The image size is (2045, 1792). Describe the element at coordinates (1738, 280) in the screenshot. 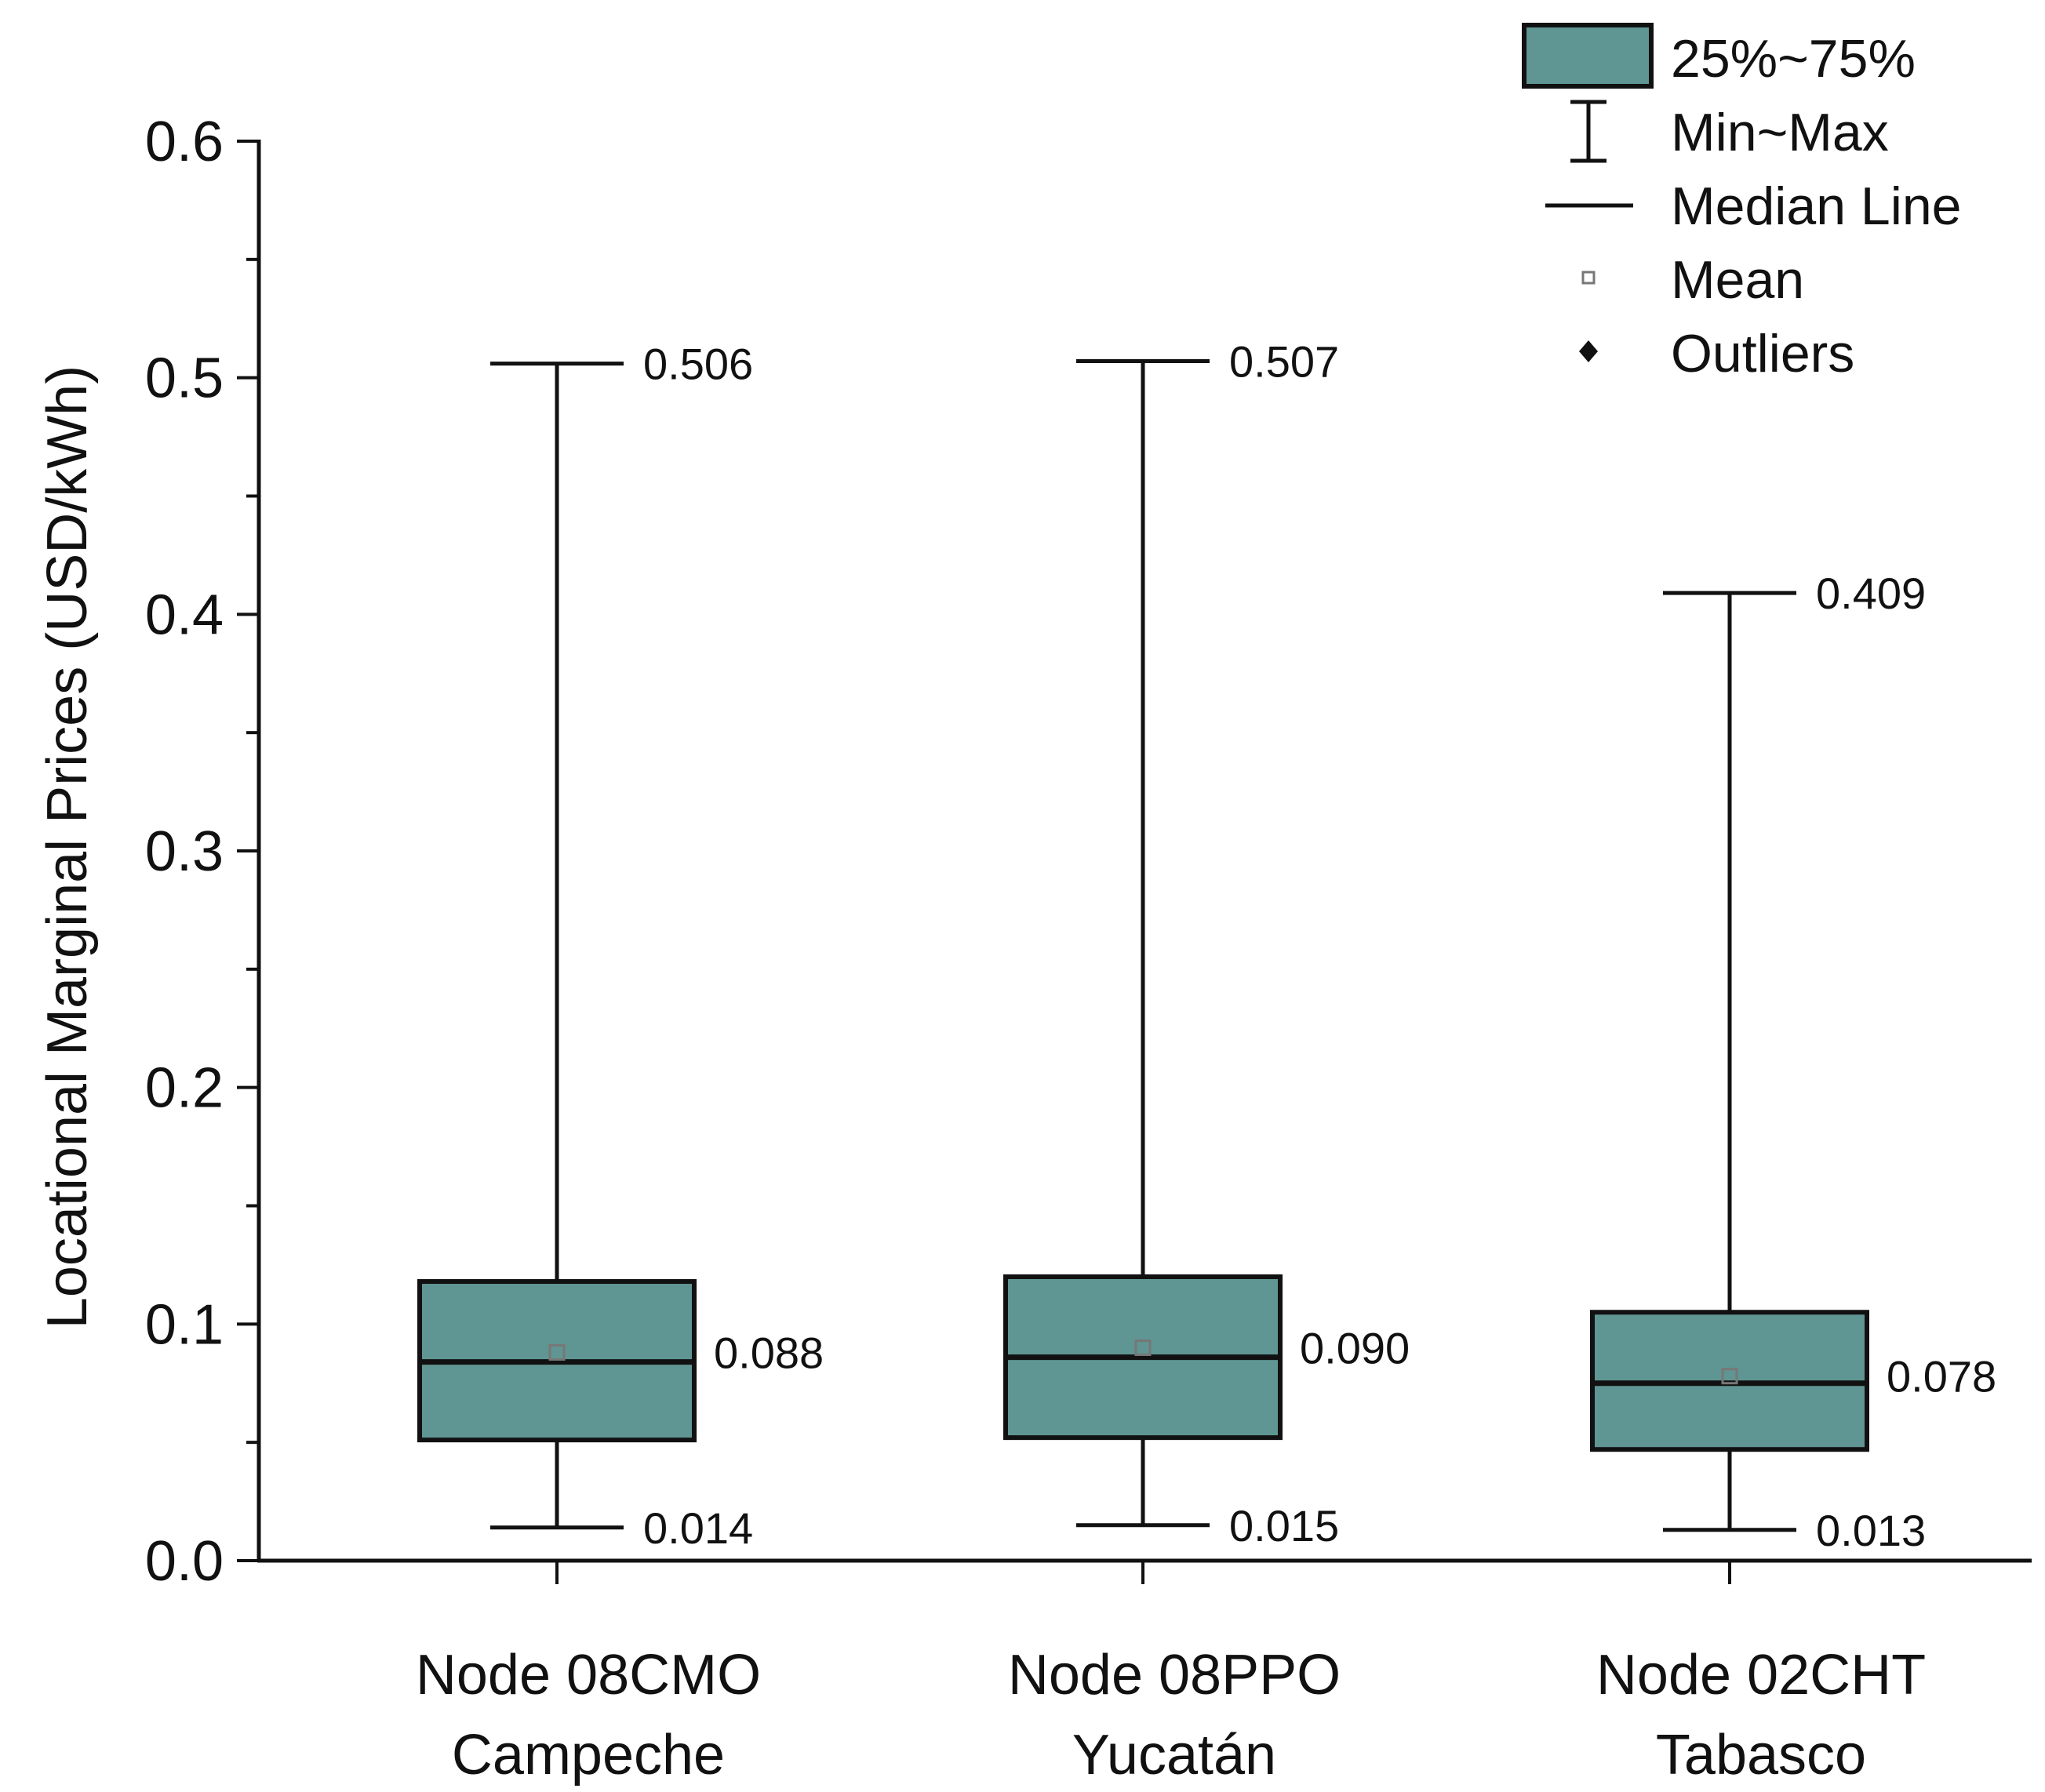

I see `legend-label-mean: Mean` at that location.